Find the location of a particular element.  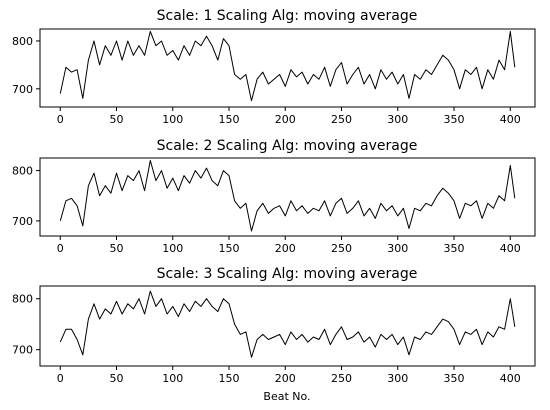

subplot-3-title: Scale: 3 Scaling Alg: moving average is located at coordinates (287, 274).